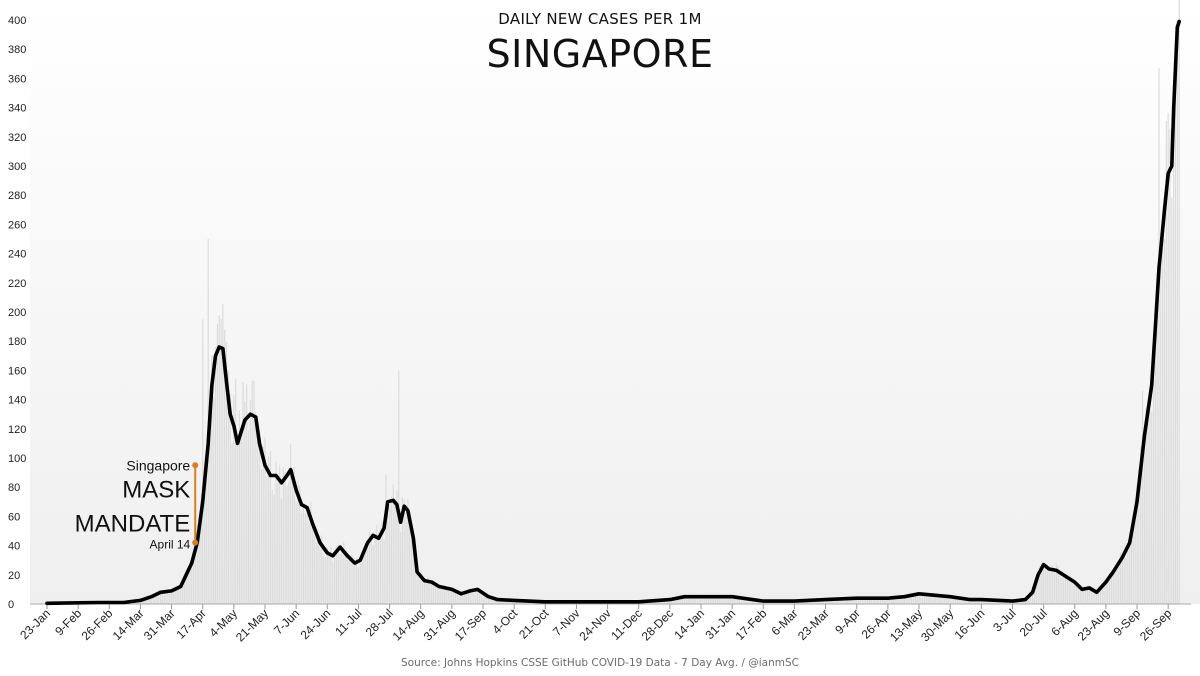 Image resolution: width=1200 pixels, height=676 pixels. What do you see at coordinates (594, 624) in the screenshot?
I see `x-tick-label: 24-Nov` at bounding box center [594, 624].